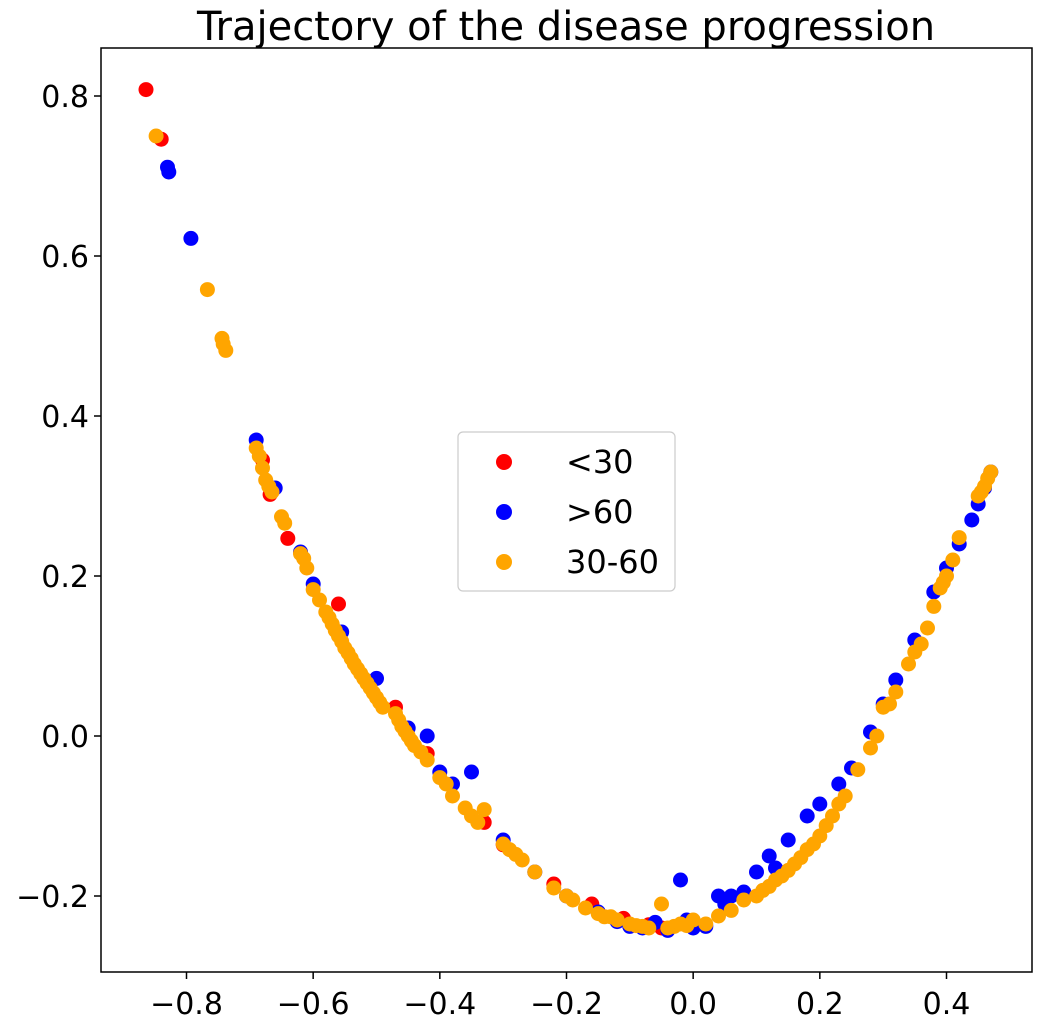 The height and width of the screenshot is (1026, 1041). I want to click on legend: <30 >60 30-60, so click(566, 511).